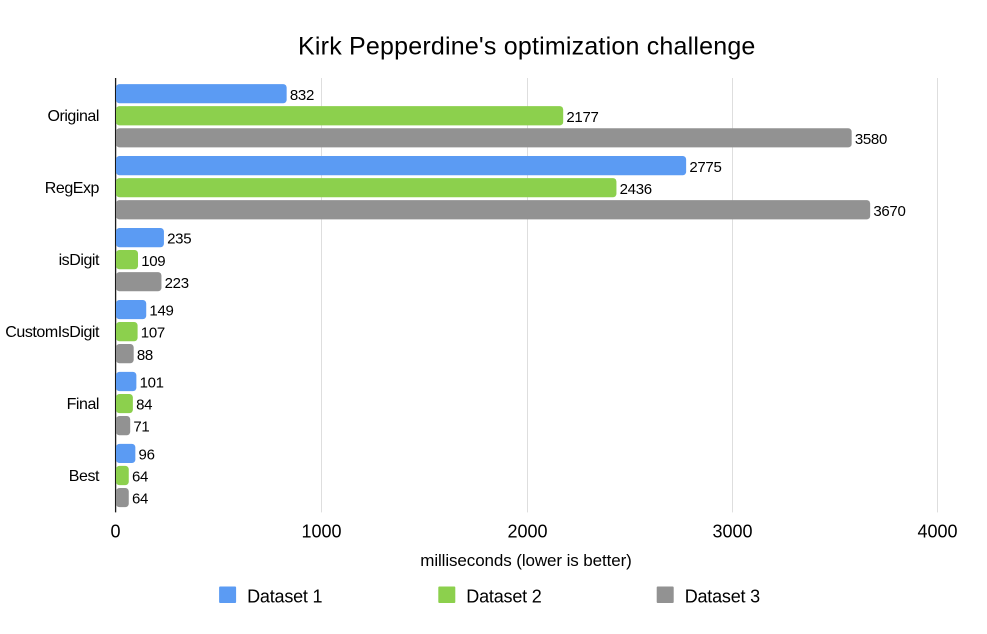  What do you see at coordinates (302, 95) in the screenshot?
I see `svg-text: 832` at bounding box center [302, 95].